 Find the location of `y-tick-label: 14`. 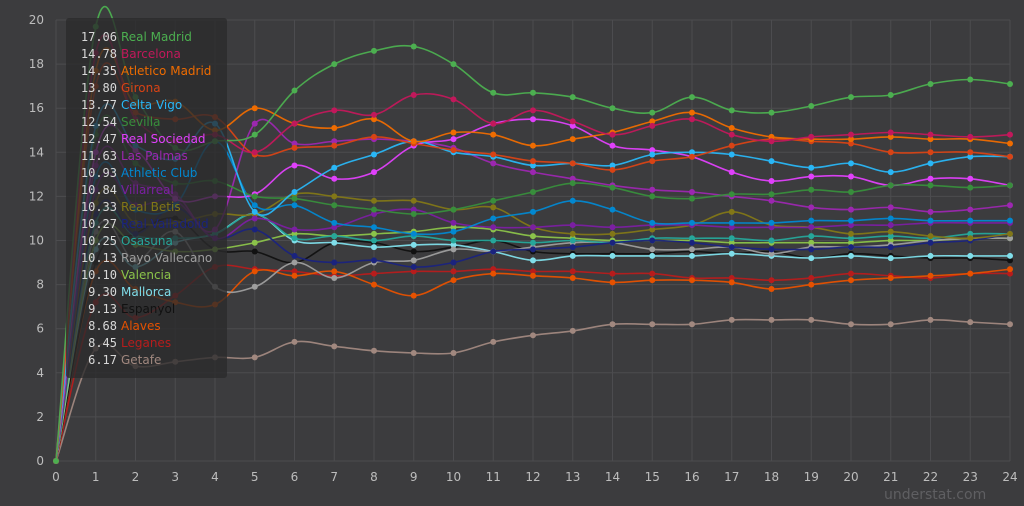

y-tick-label: 14 is located at coordinates (36, 152).